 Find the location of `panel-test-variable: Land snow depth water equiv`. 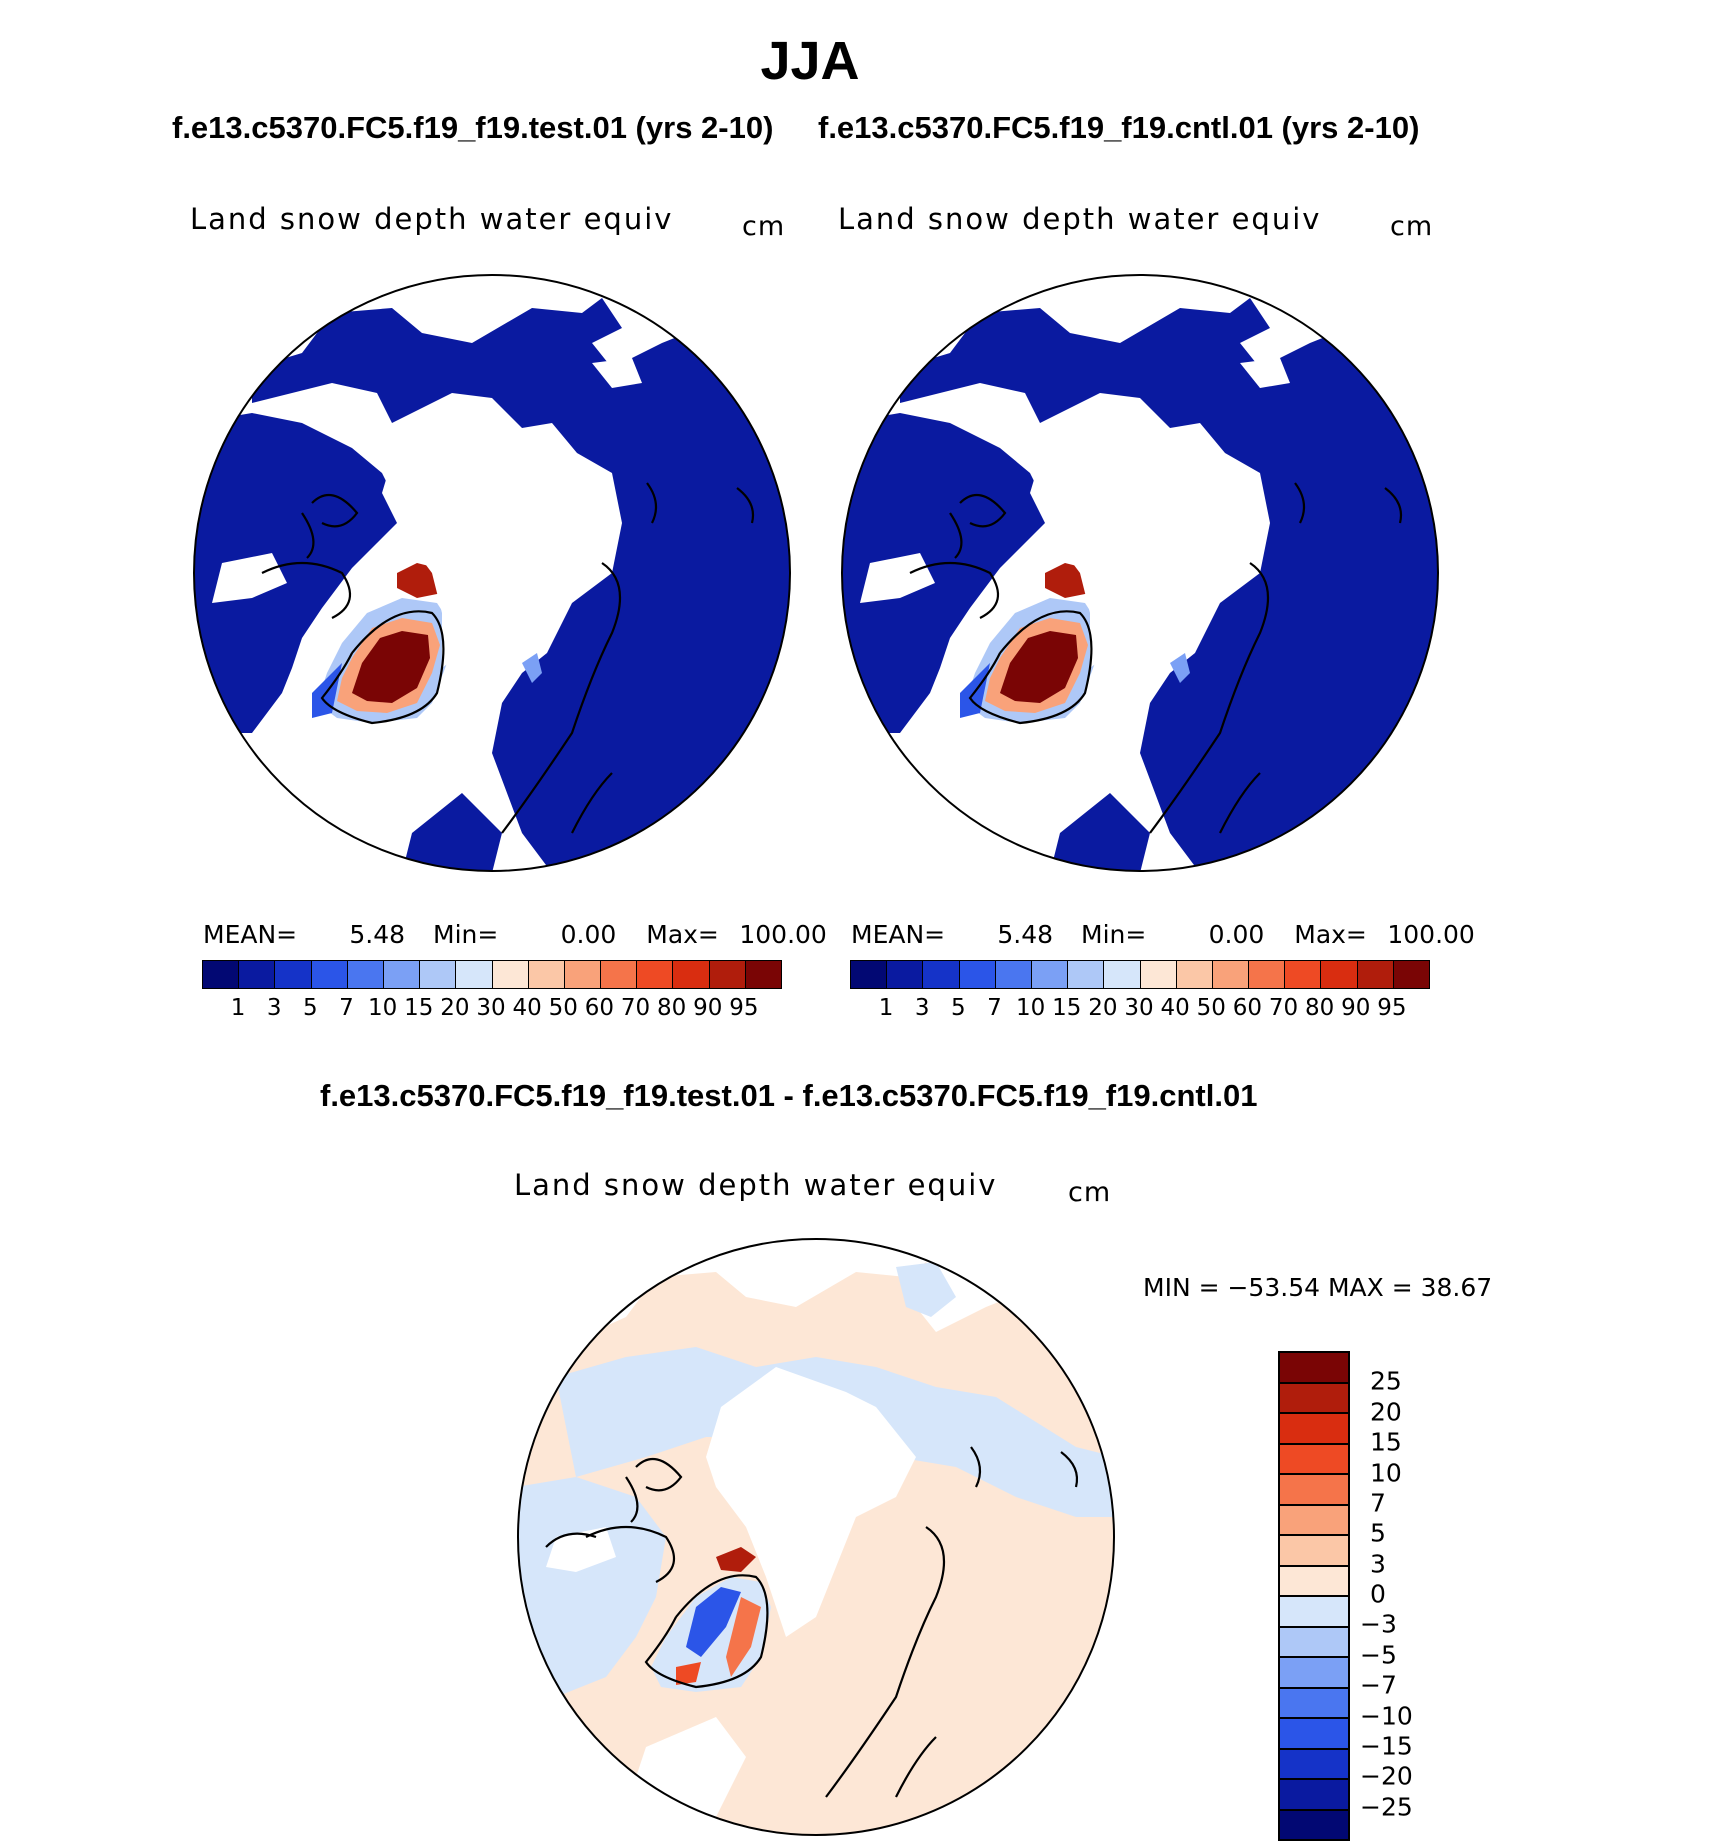

panel-test-variable: Land snow depth water equiv is located at coordinates (432, 219).